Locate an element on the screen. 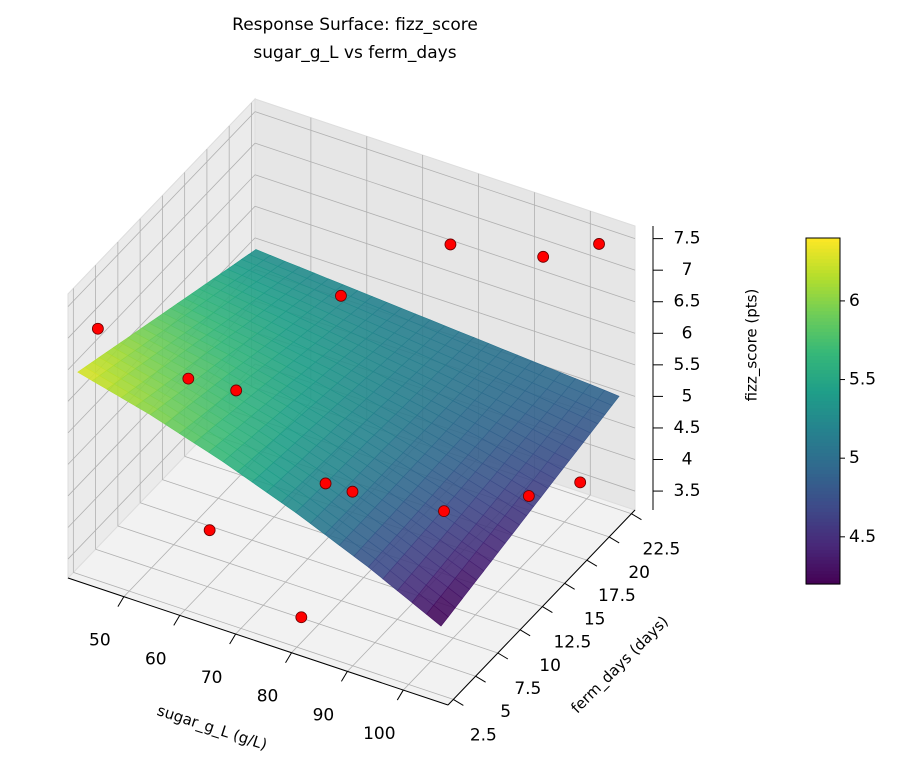  x-axis is located at coordinates (258, 641).